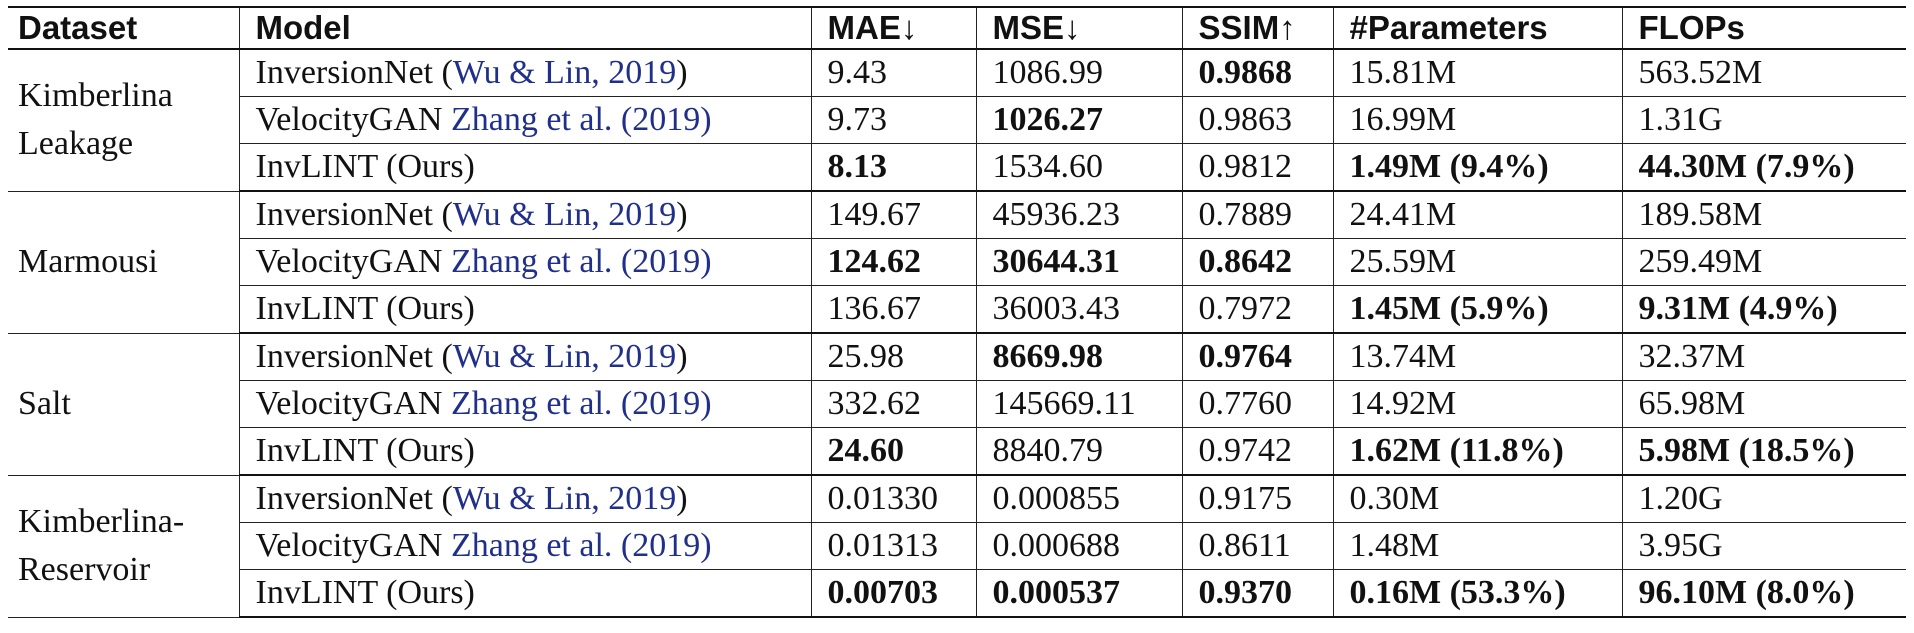  What do you see at coordinates (893, 404) in the screenshot?
I see `mae-cell: 332.62` at bounding box center [893, 404].